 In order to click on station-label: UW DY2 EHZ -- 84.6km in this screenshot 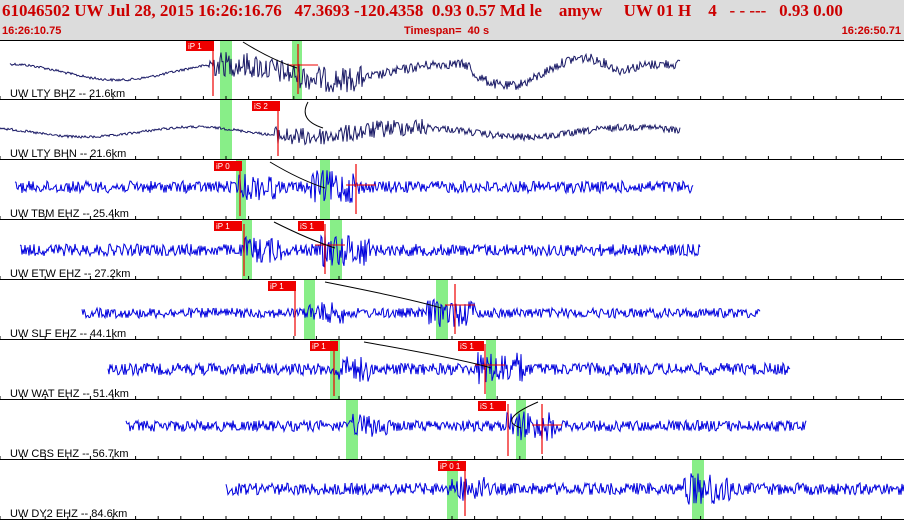, I will do `click(68, 514)`.